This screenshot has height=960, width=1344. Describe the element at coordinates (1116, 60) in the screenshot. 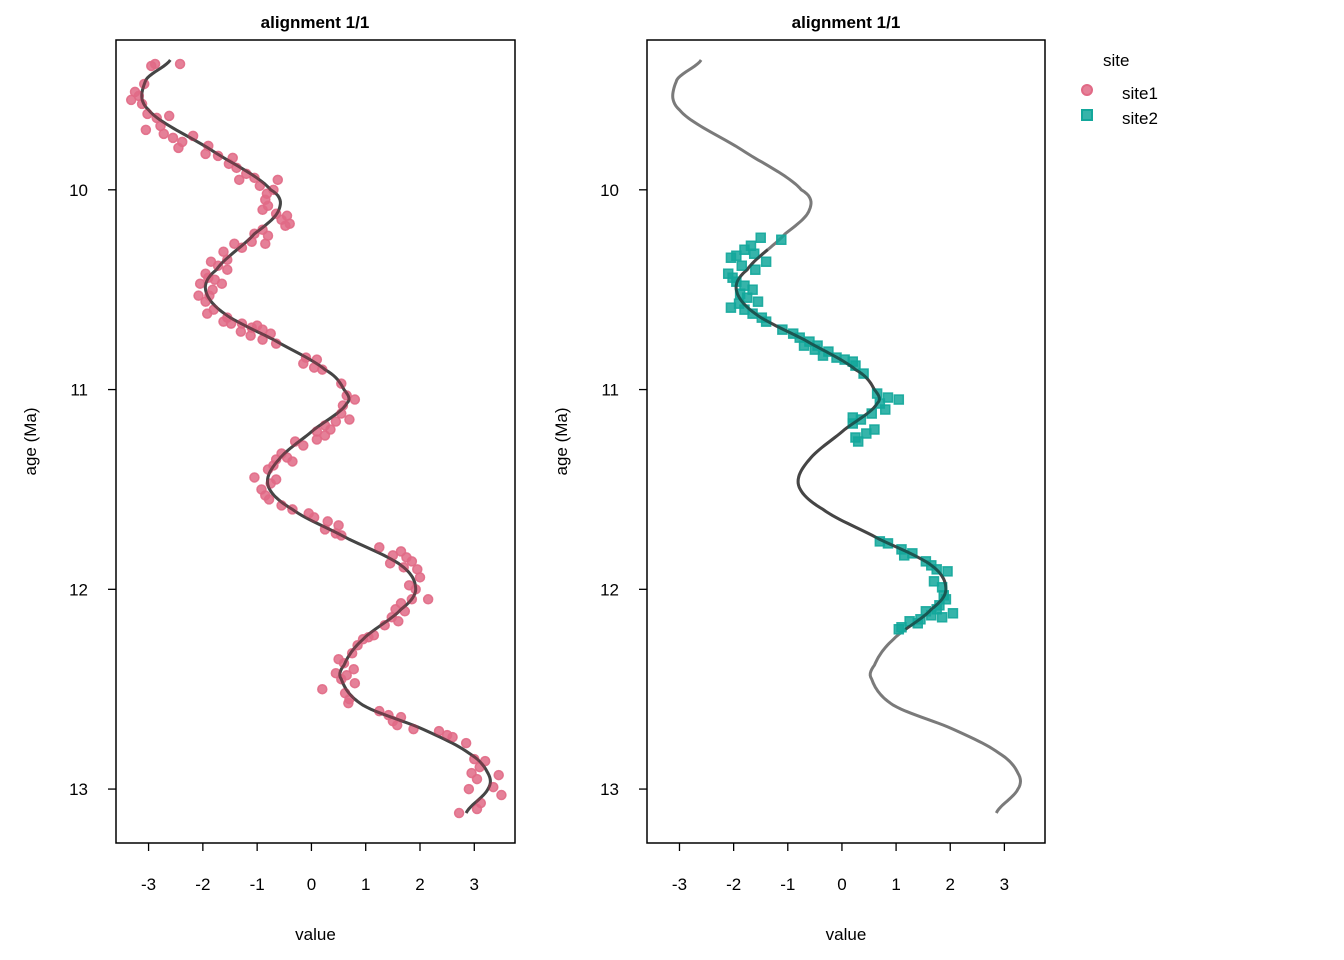

I see `legend-title: site` at that location.